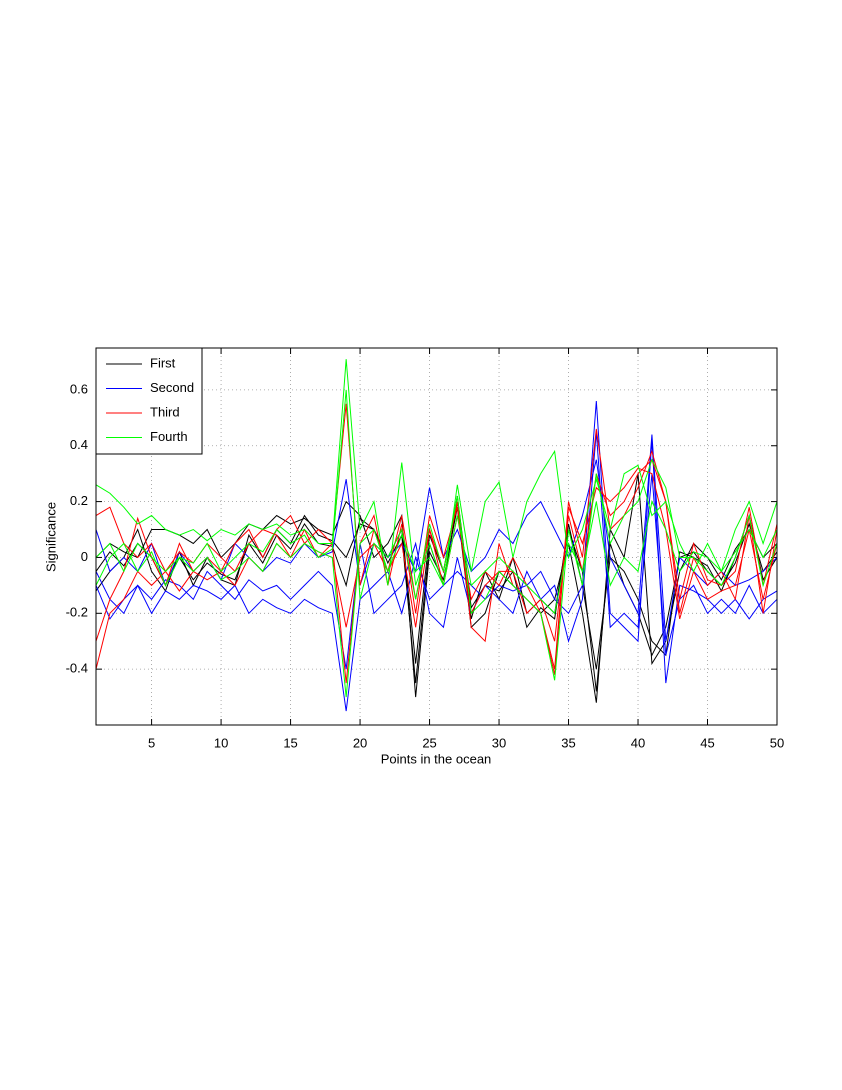  Describe the element at coordinates (151, 742) in the screenshot. I see `x-tick-label: 5` at that location.